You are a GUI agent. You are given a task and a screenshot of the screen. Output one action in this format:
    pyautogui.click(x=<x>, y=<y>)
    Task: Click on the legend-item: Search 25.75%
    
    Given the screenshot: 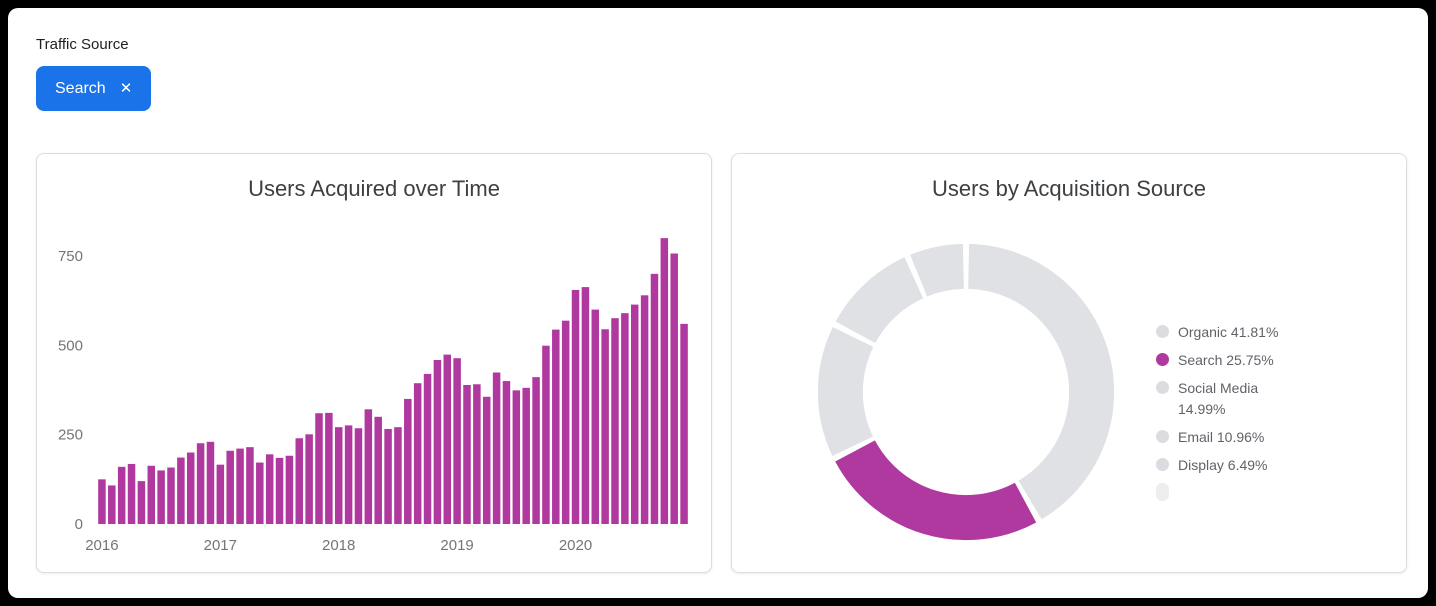 What is the action you would take?
    pyautogui.click(x=1236, y=360)
    